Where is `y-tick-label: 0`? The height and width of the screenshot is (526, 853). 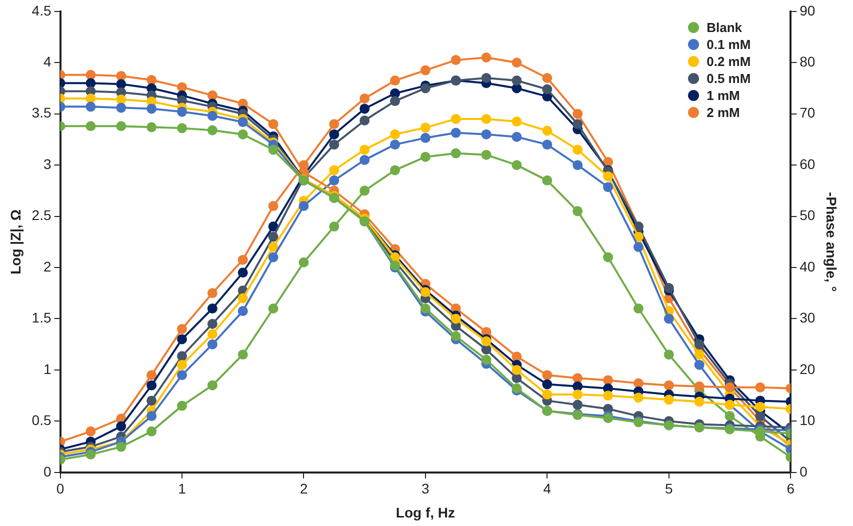 y-tick-label: 0 is located at coordinates (47, 471).